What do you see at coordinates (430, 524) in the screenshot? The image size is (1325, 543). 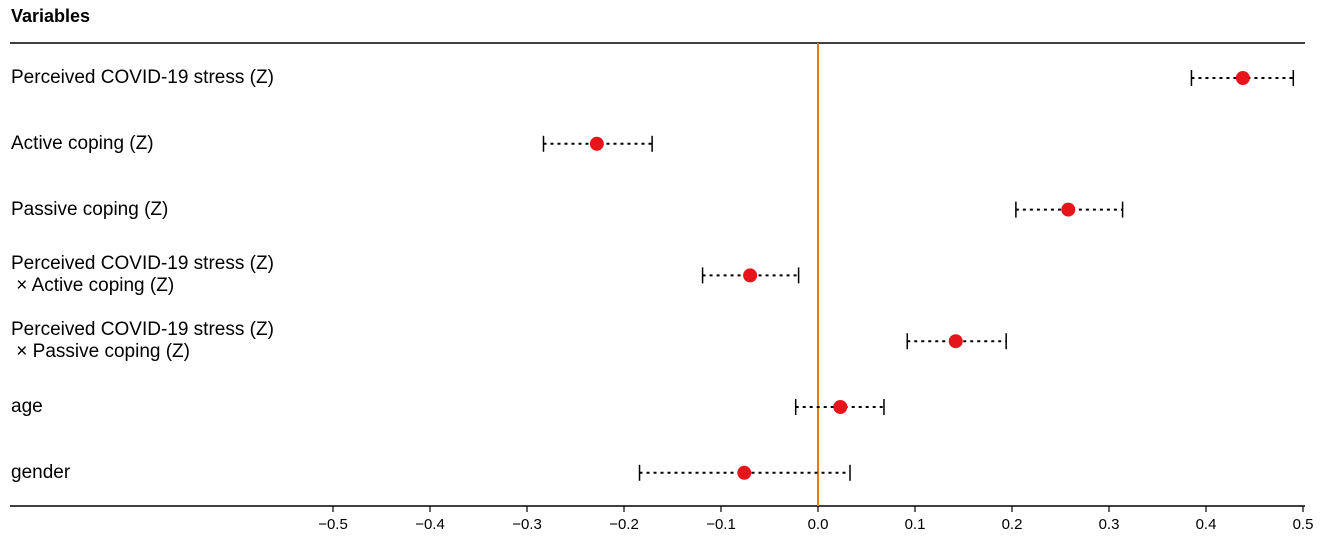 I see `x-tick-label: −0.4` at bounding box center [430, 524].